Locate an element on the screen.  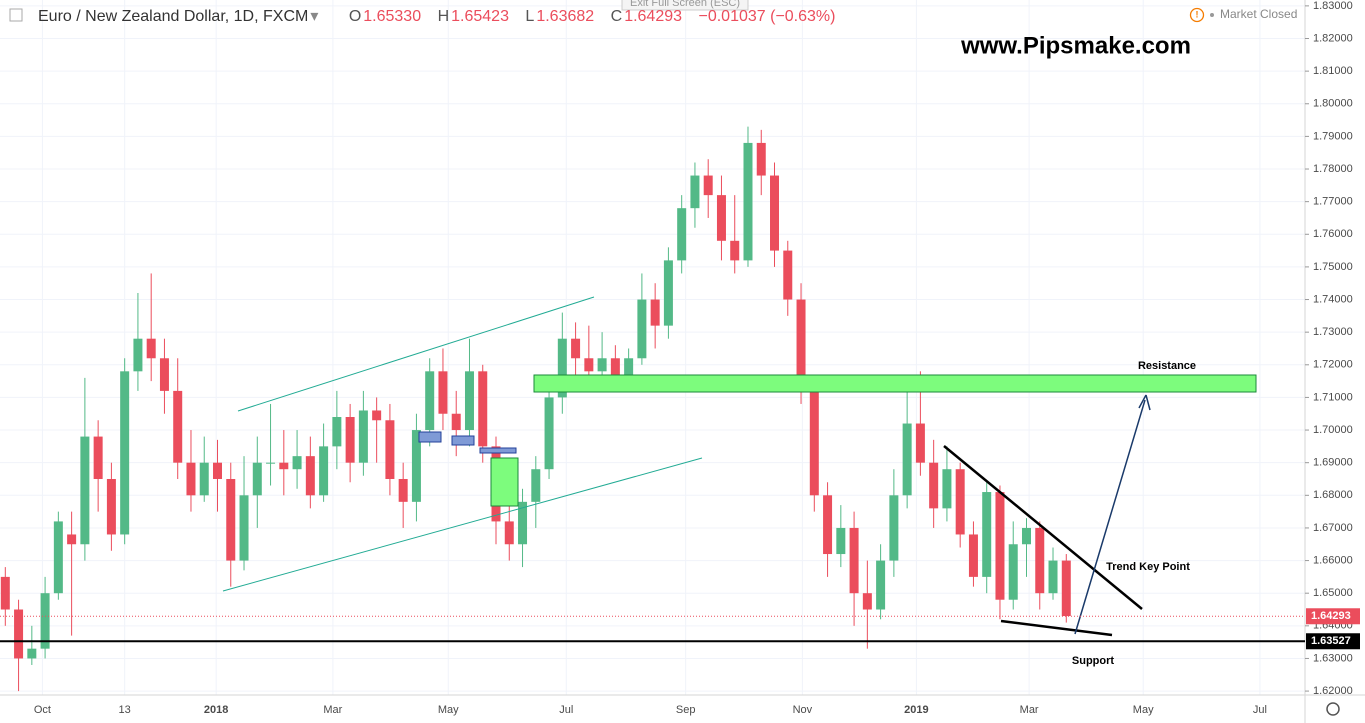
y-tick-label: 1.77000 is located at coordinates (1333, 202).